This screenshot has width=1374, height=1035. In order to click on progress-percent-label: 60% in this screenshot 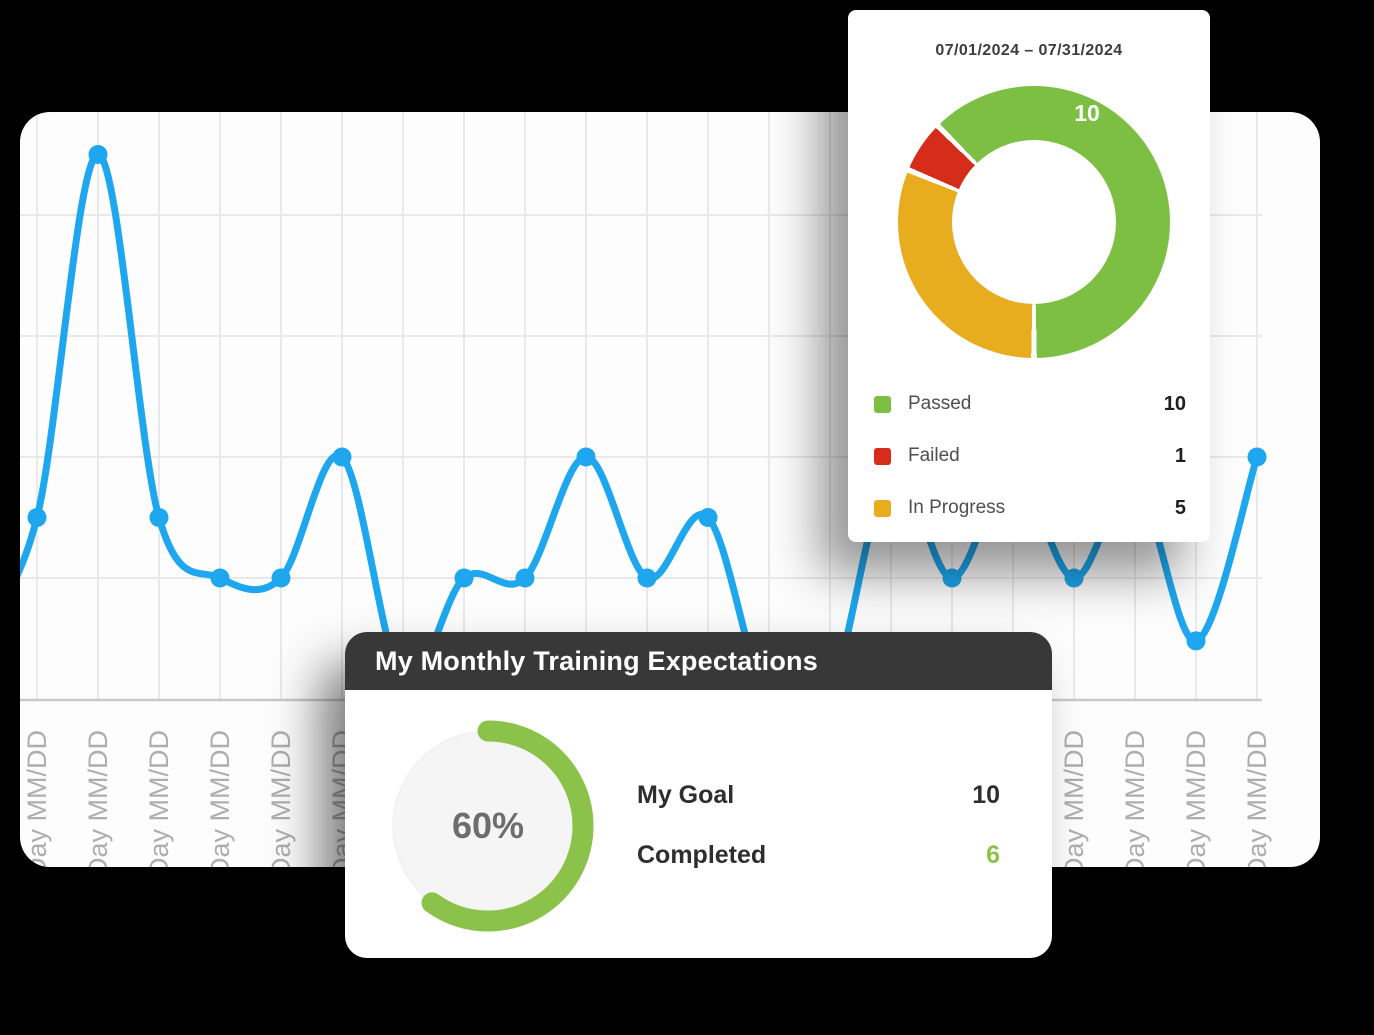, I will do `click(488, 825)`.